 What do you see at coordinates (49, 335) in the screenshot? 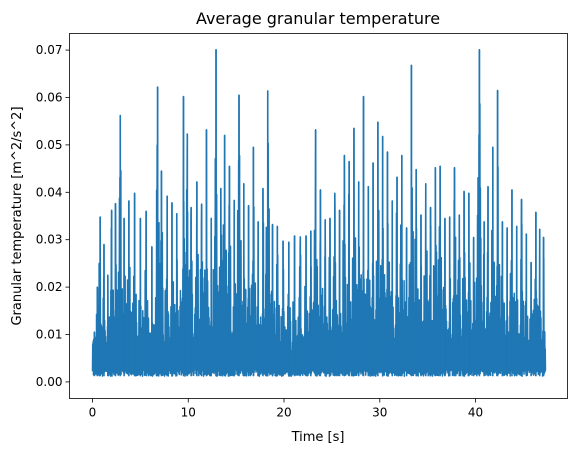
I see `y-tick-label: 0.01` at bounding box center [49, 335].